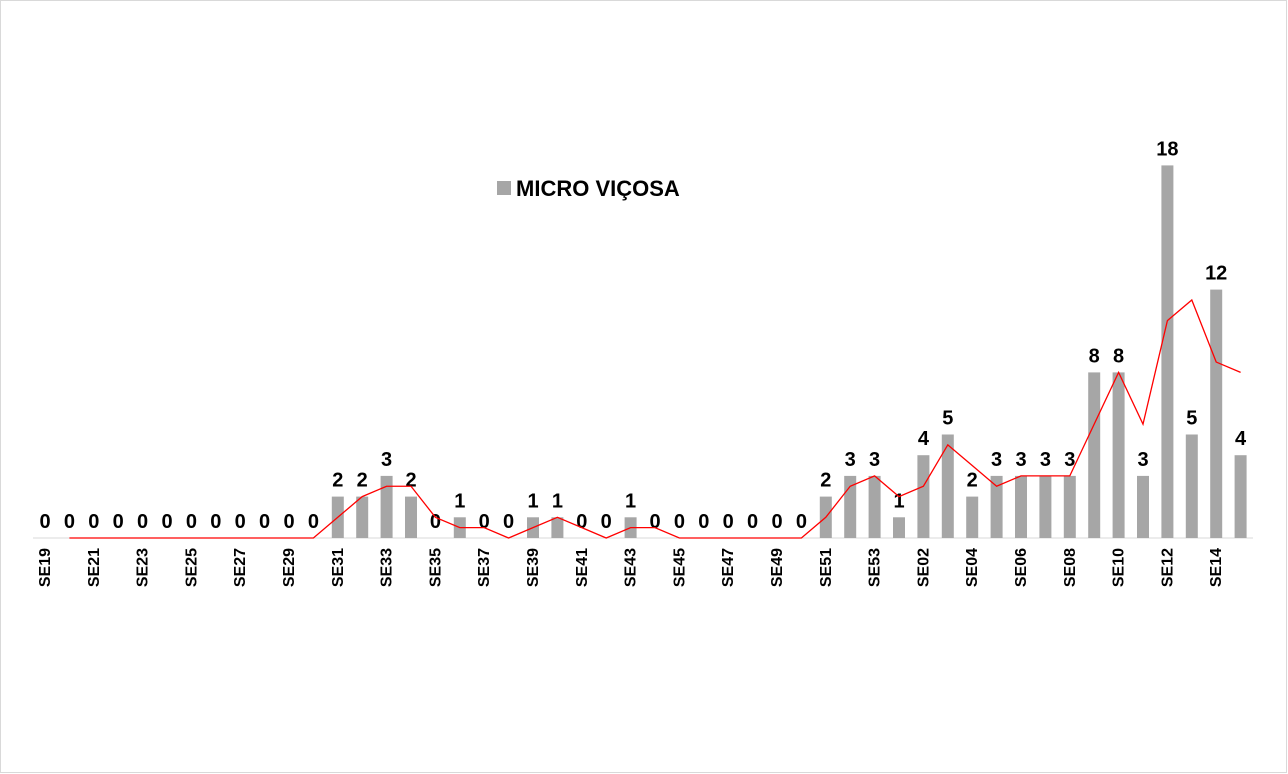 Image resolution: width=1288 pixels, height=774 pixels. I want to click on x-tick-label: SE12, so click(1167, 567).